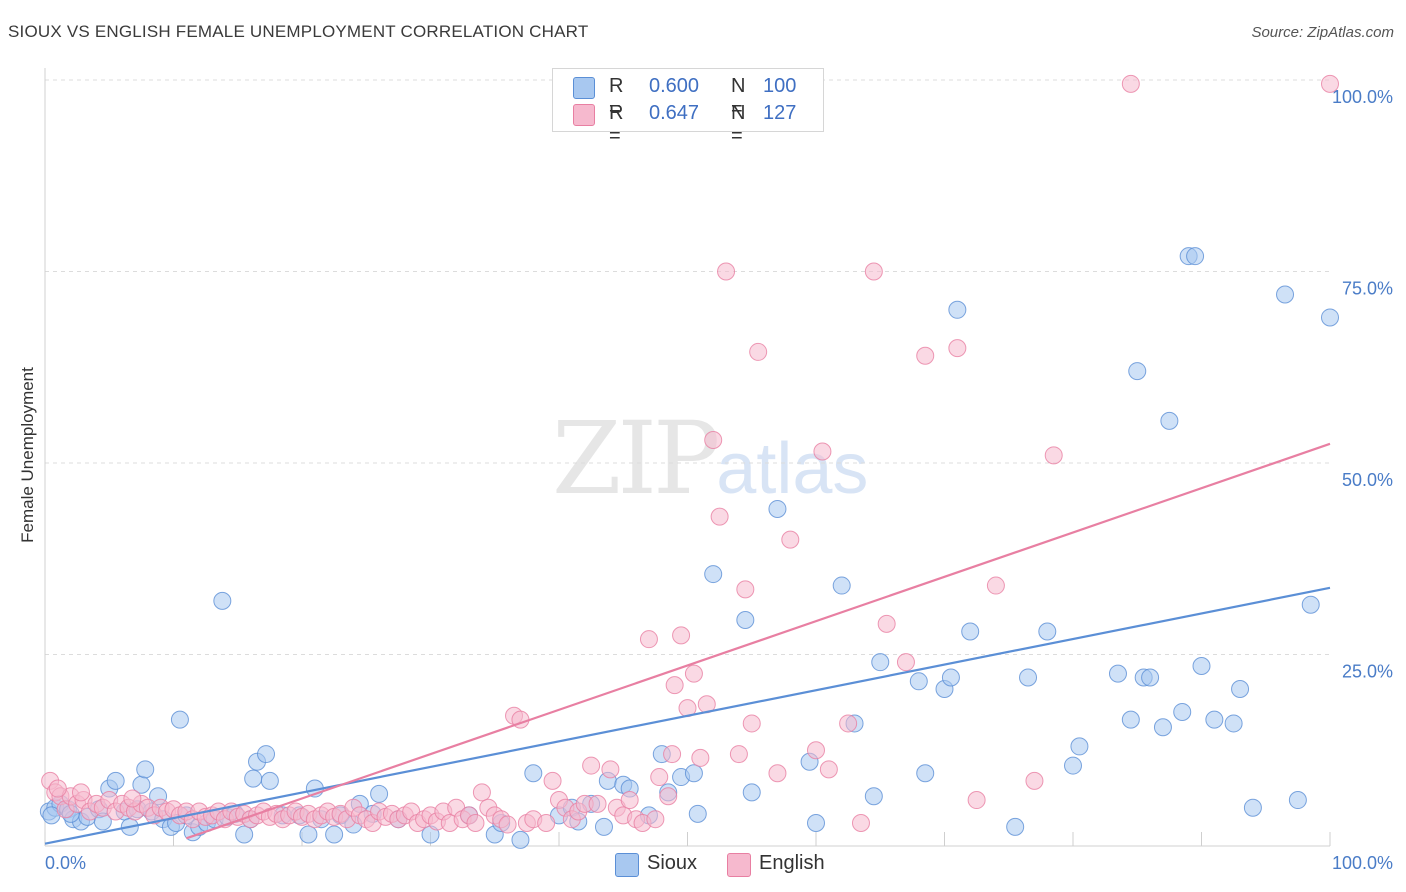 Image resolution: width=1406 pixels, height=892 pixels. Describe the element at coordinates (780, 113) in the screenshot. I see `legend-n-value: 127` at that location.